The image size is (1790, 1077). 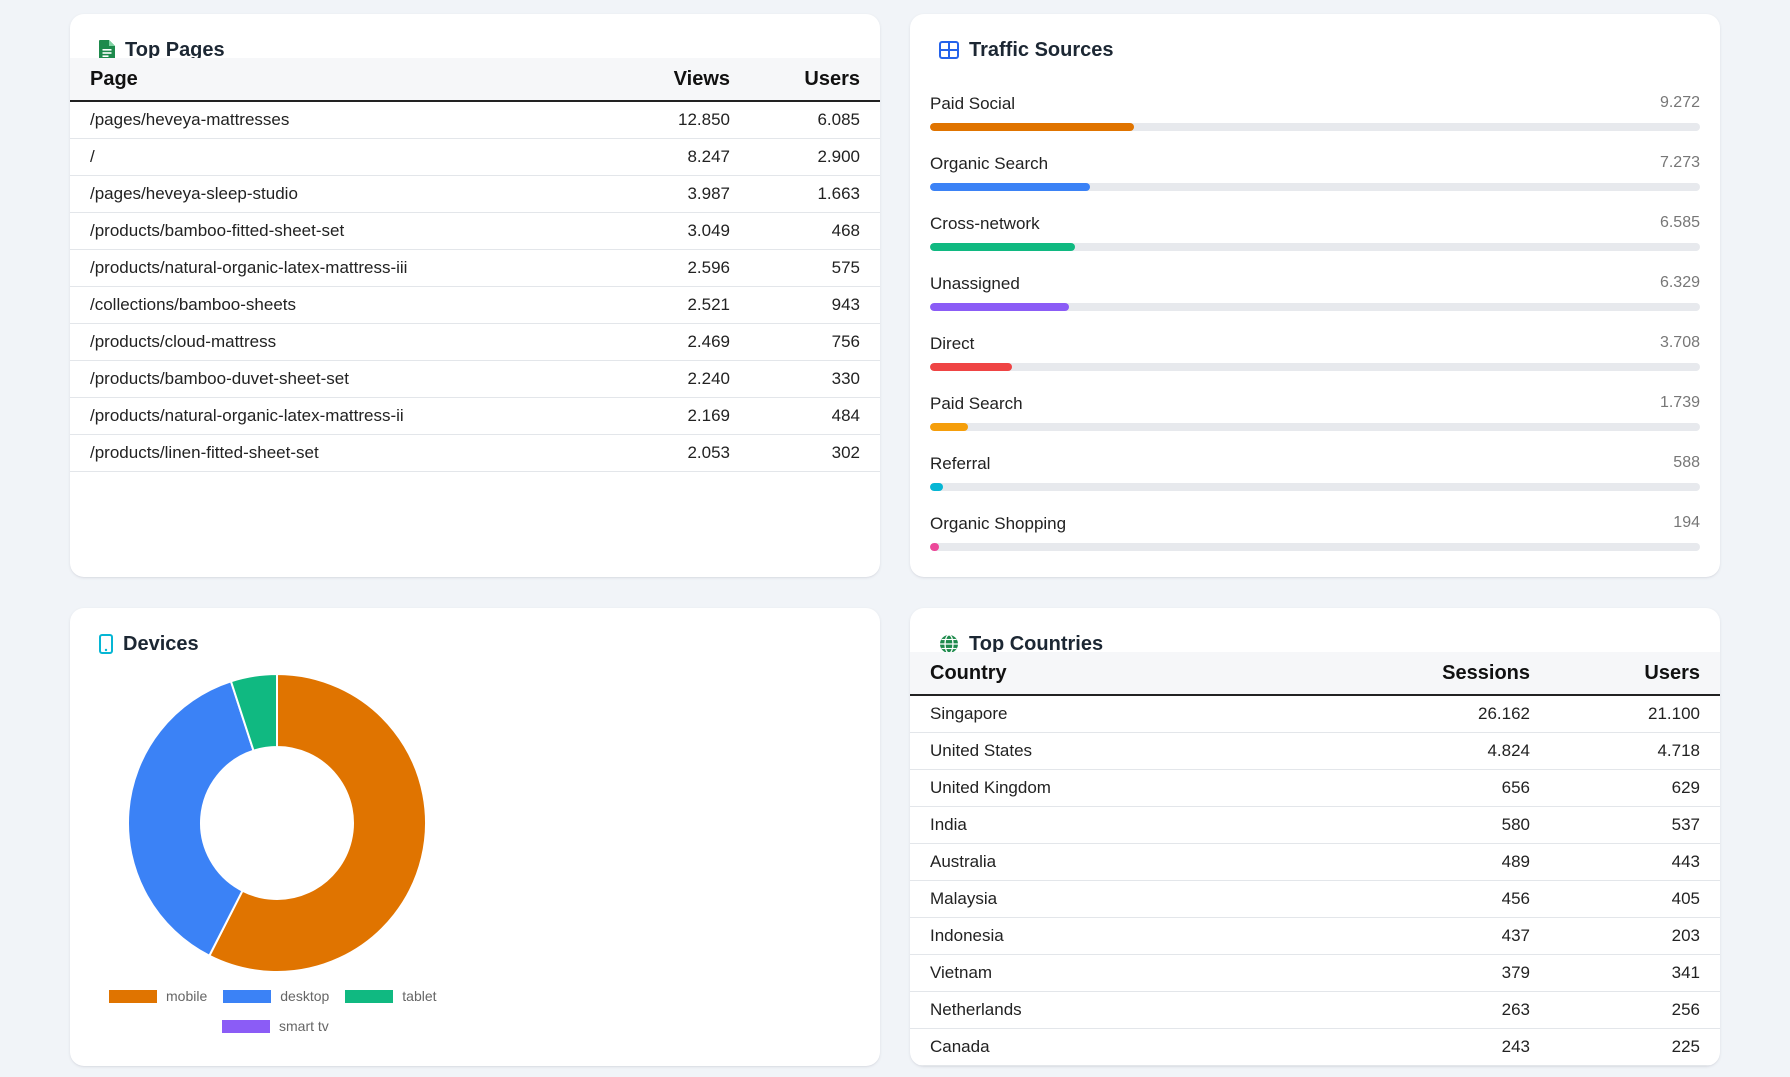 What do you see at coordinates (815, 157) in the screenshot?
I see `users-cell: 2.900` at bounding box center [815, 157].